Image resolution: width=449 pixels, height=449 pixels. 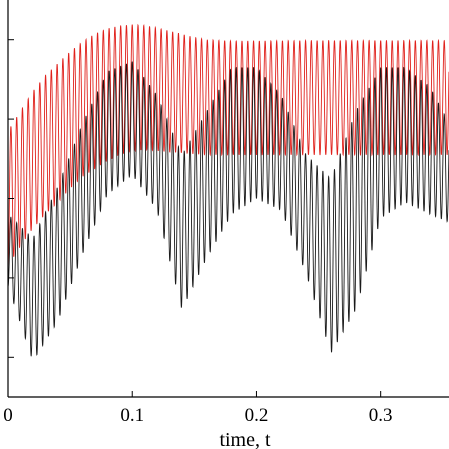 What do you see at coordinates (245, 439) in the screenshot?
I see `x-axis-label: time, t` at bounding box center [245, 439].